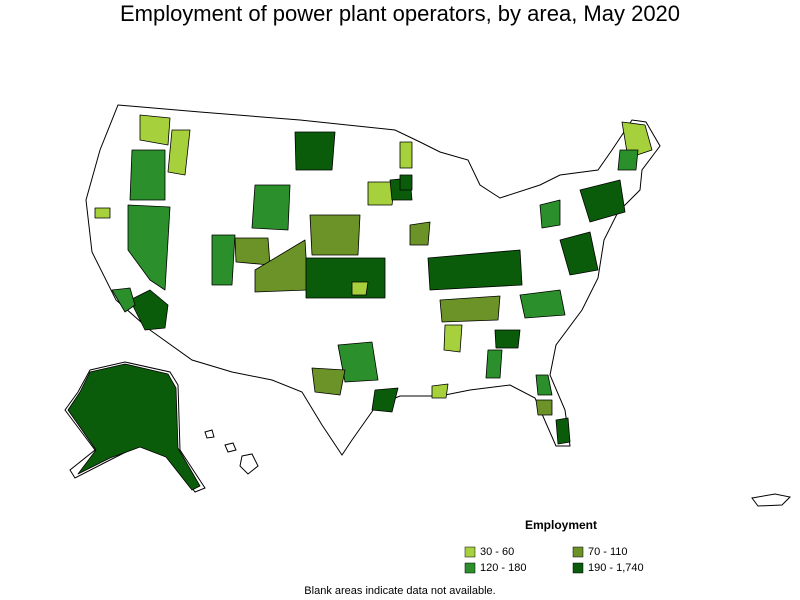 The image size is (800, 600). I want to click on legend-label: 120 - 180, so click(503, 568).